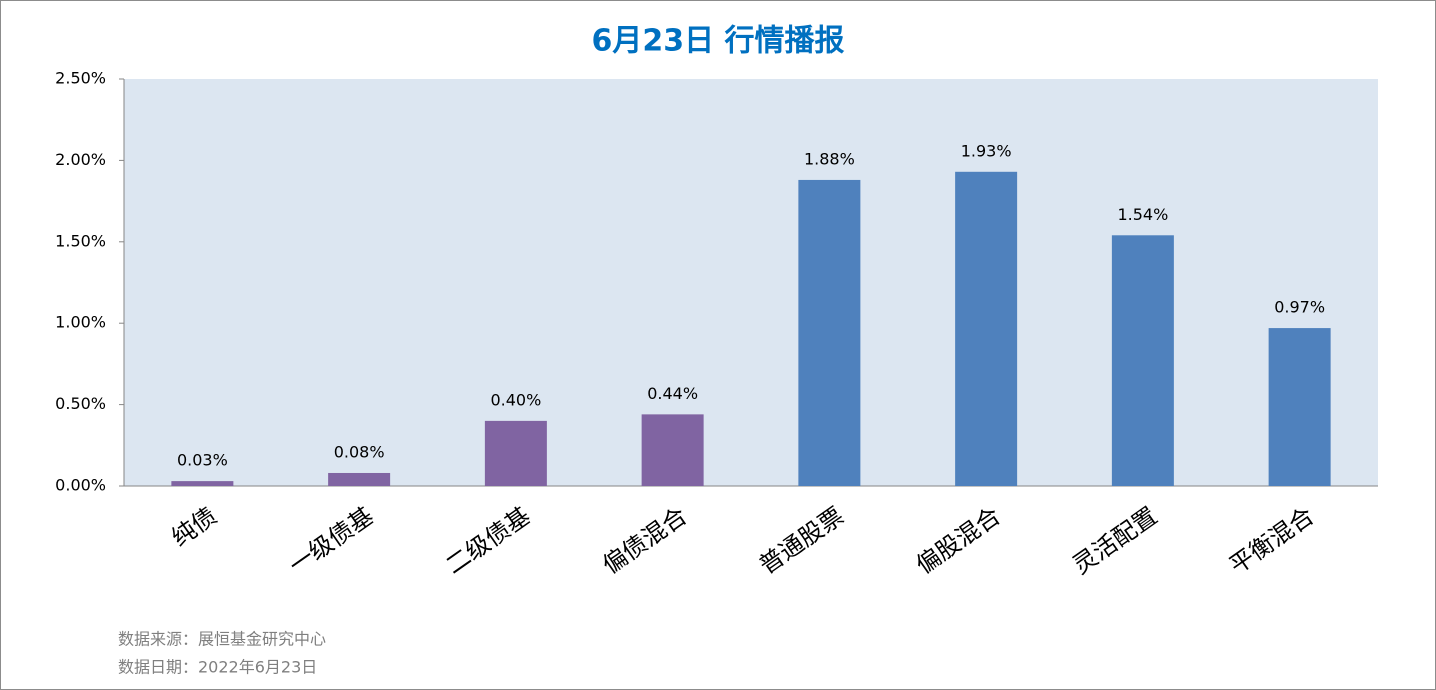  Describe the element at coordinates (986, 150) in the screenshot. I see `data-label: 1.93%` at that location.